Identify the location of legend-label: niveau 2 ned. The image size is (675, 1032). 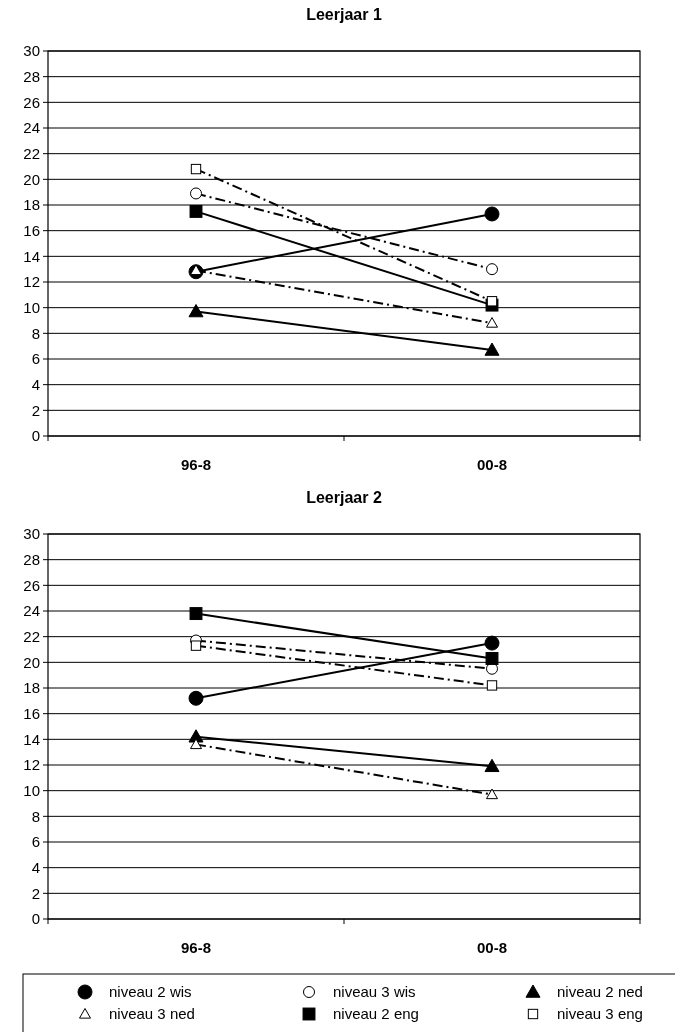
(600, 992).